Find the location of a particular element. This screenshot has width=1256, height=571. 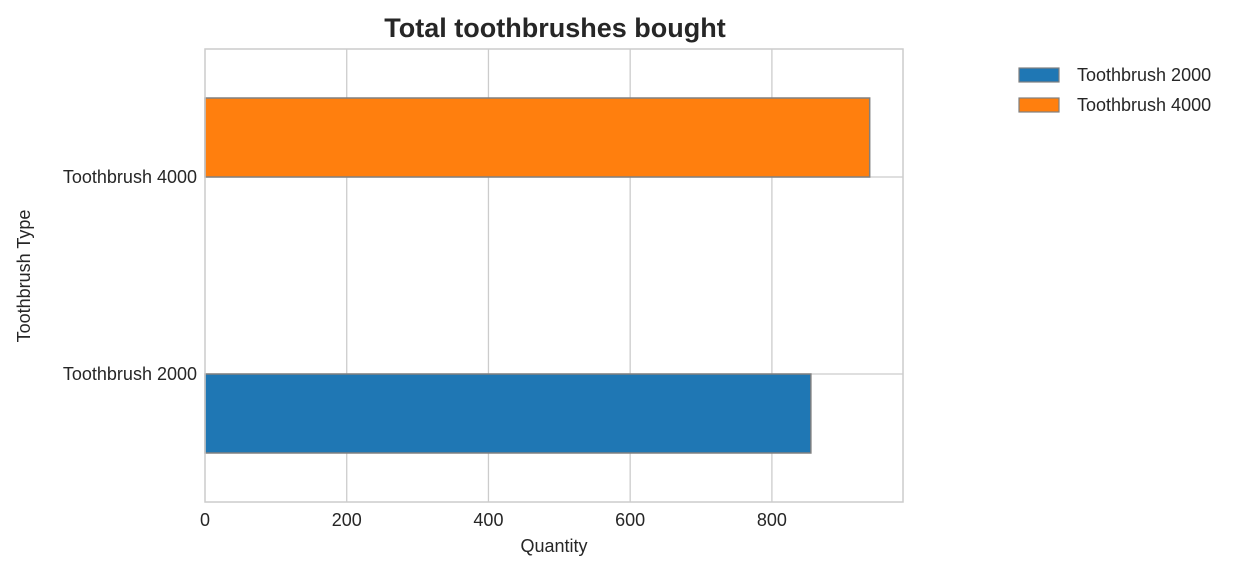

x-axis-ticks: 0 200 400 600 800 is located at coordinates (493, 520).